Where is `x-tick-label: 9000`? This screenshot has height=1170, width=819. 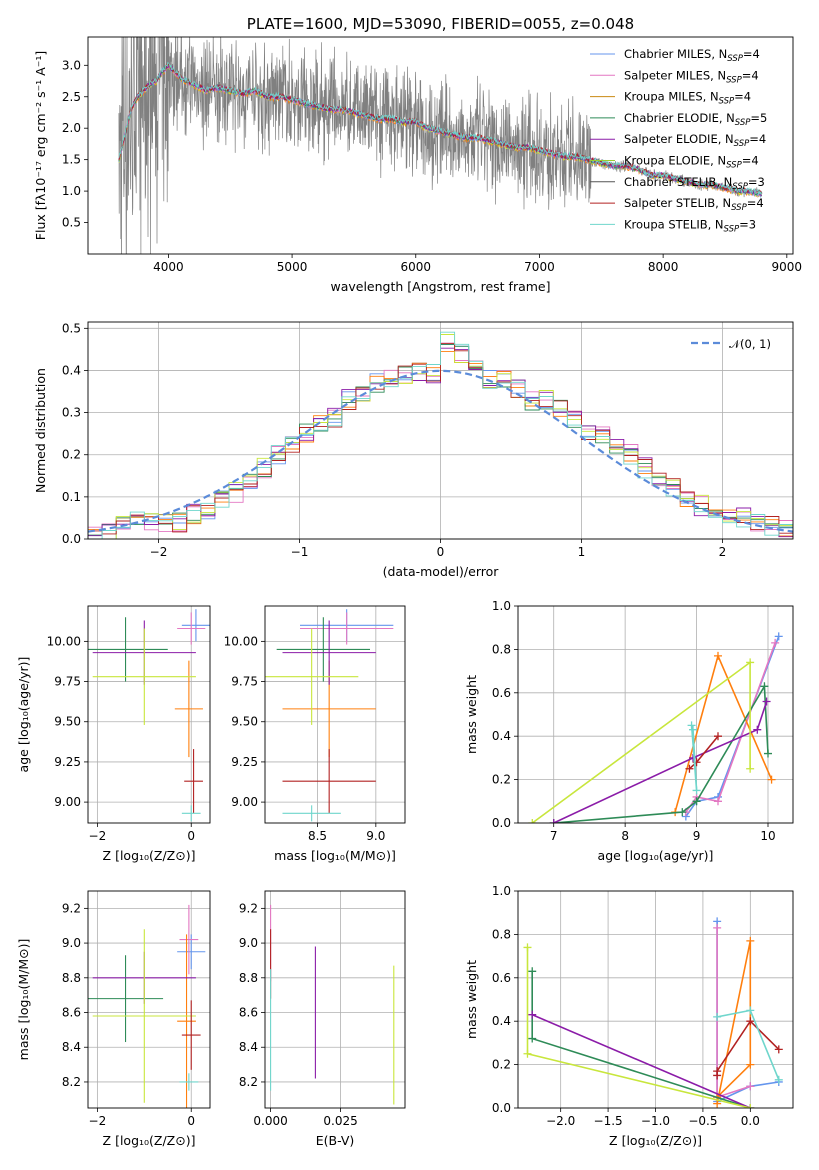
x-tick-label: 9000 is located at coordinates (787, 267).